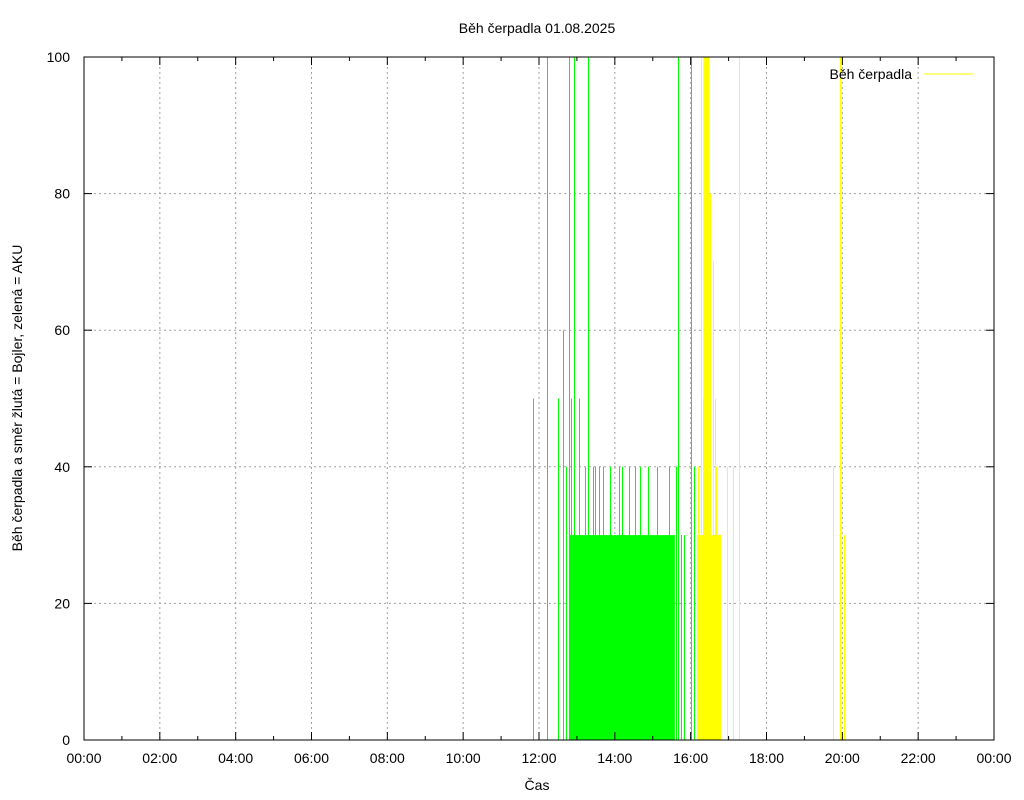 The image size is (1024, 800). I want to click on legend: Běh čerpadla, so click(901, 74).